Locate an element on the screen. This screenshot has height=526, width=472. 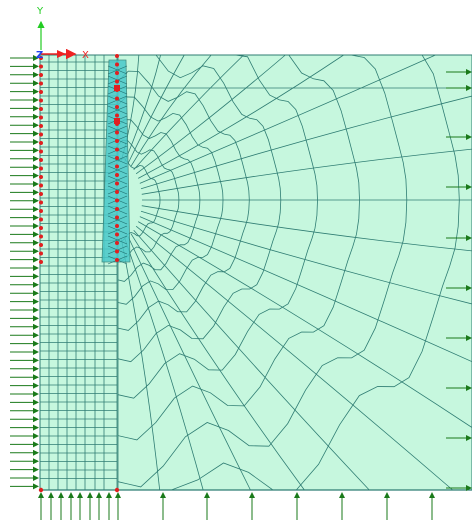
x-axis-label: X is located at coordinates (85, 55).